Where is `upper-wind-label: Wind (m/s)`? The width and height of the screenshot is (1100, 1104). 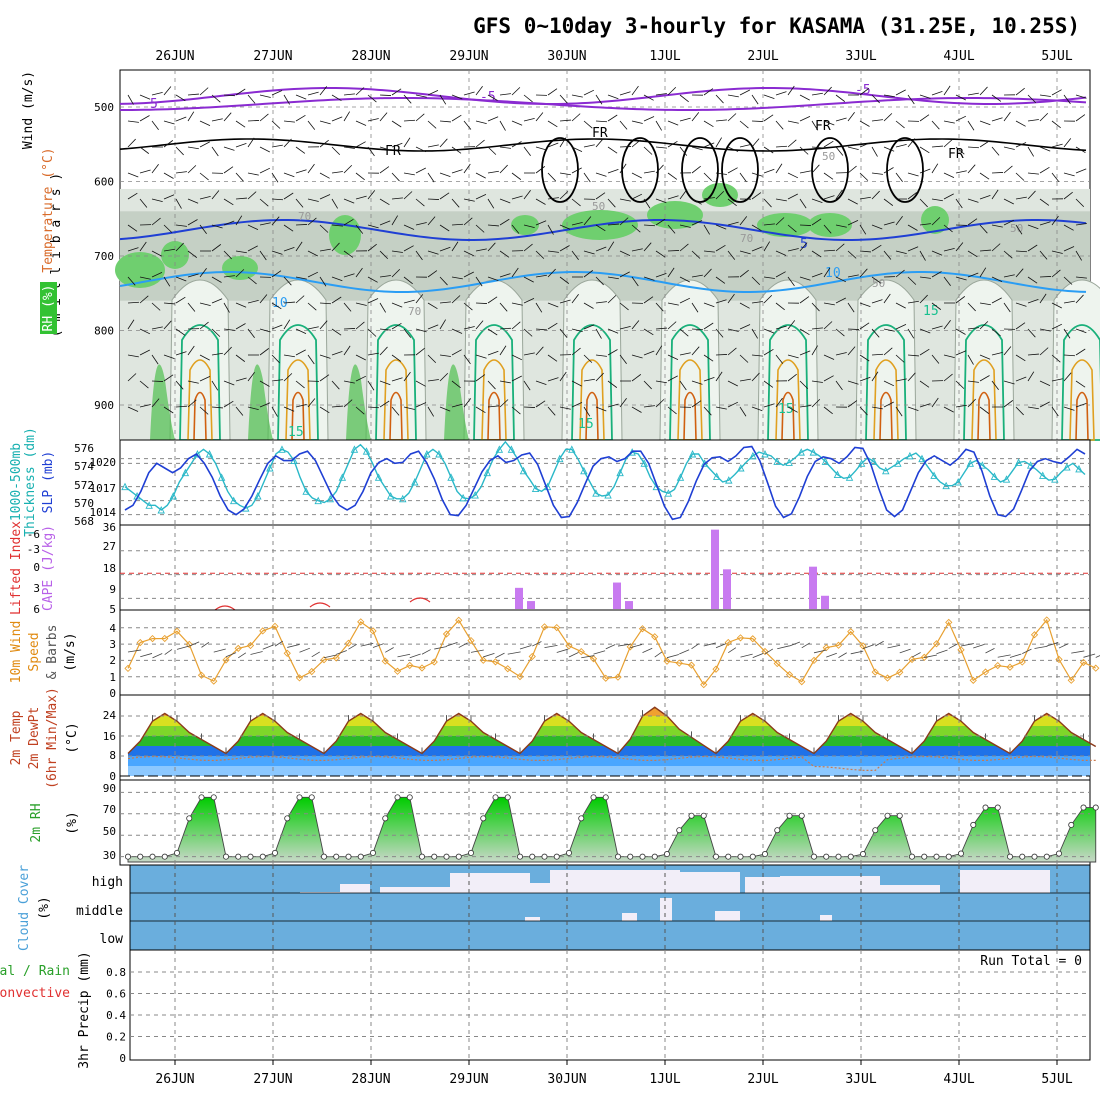
upper-wind-label: Wind (m/s) is located at coordinates (28, 110).